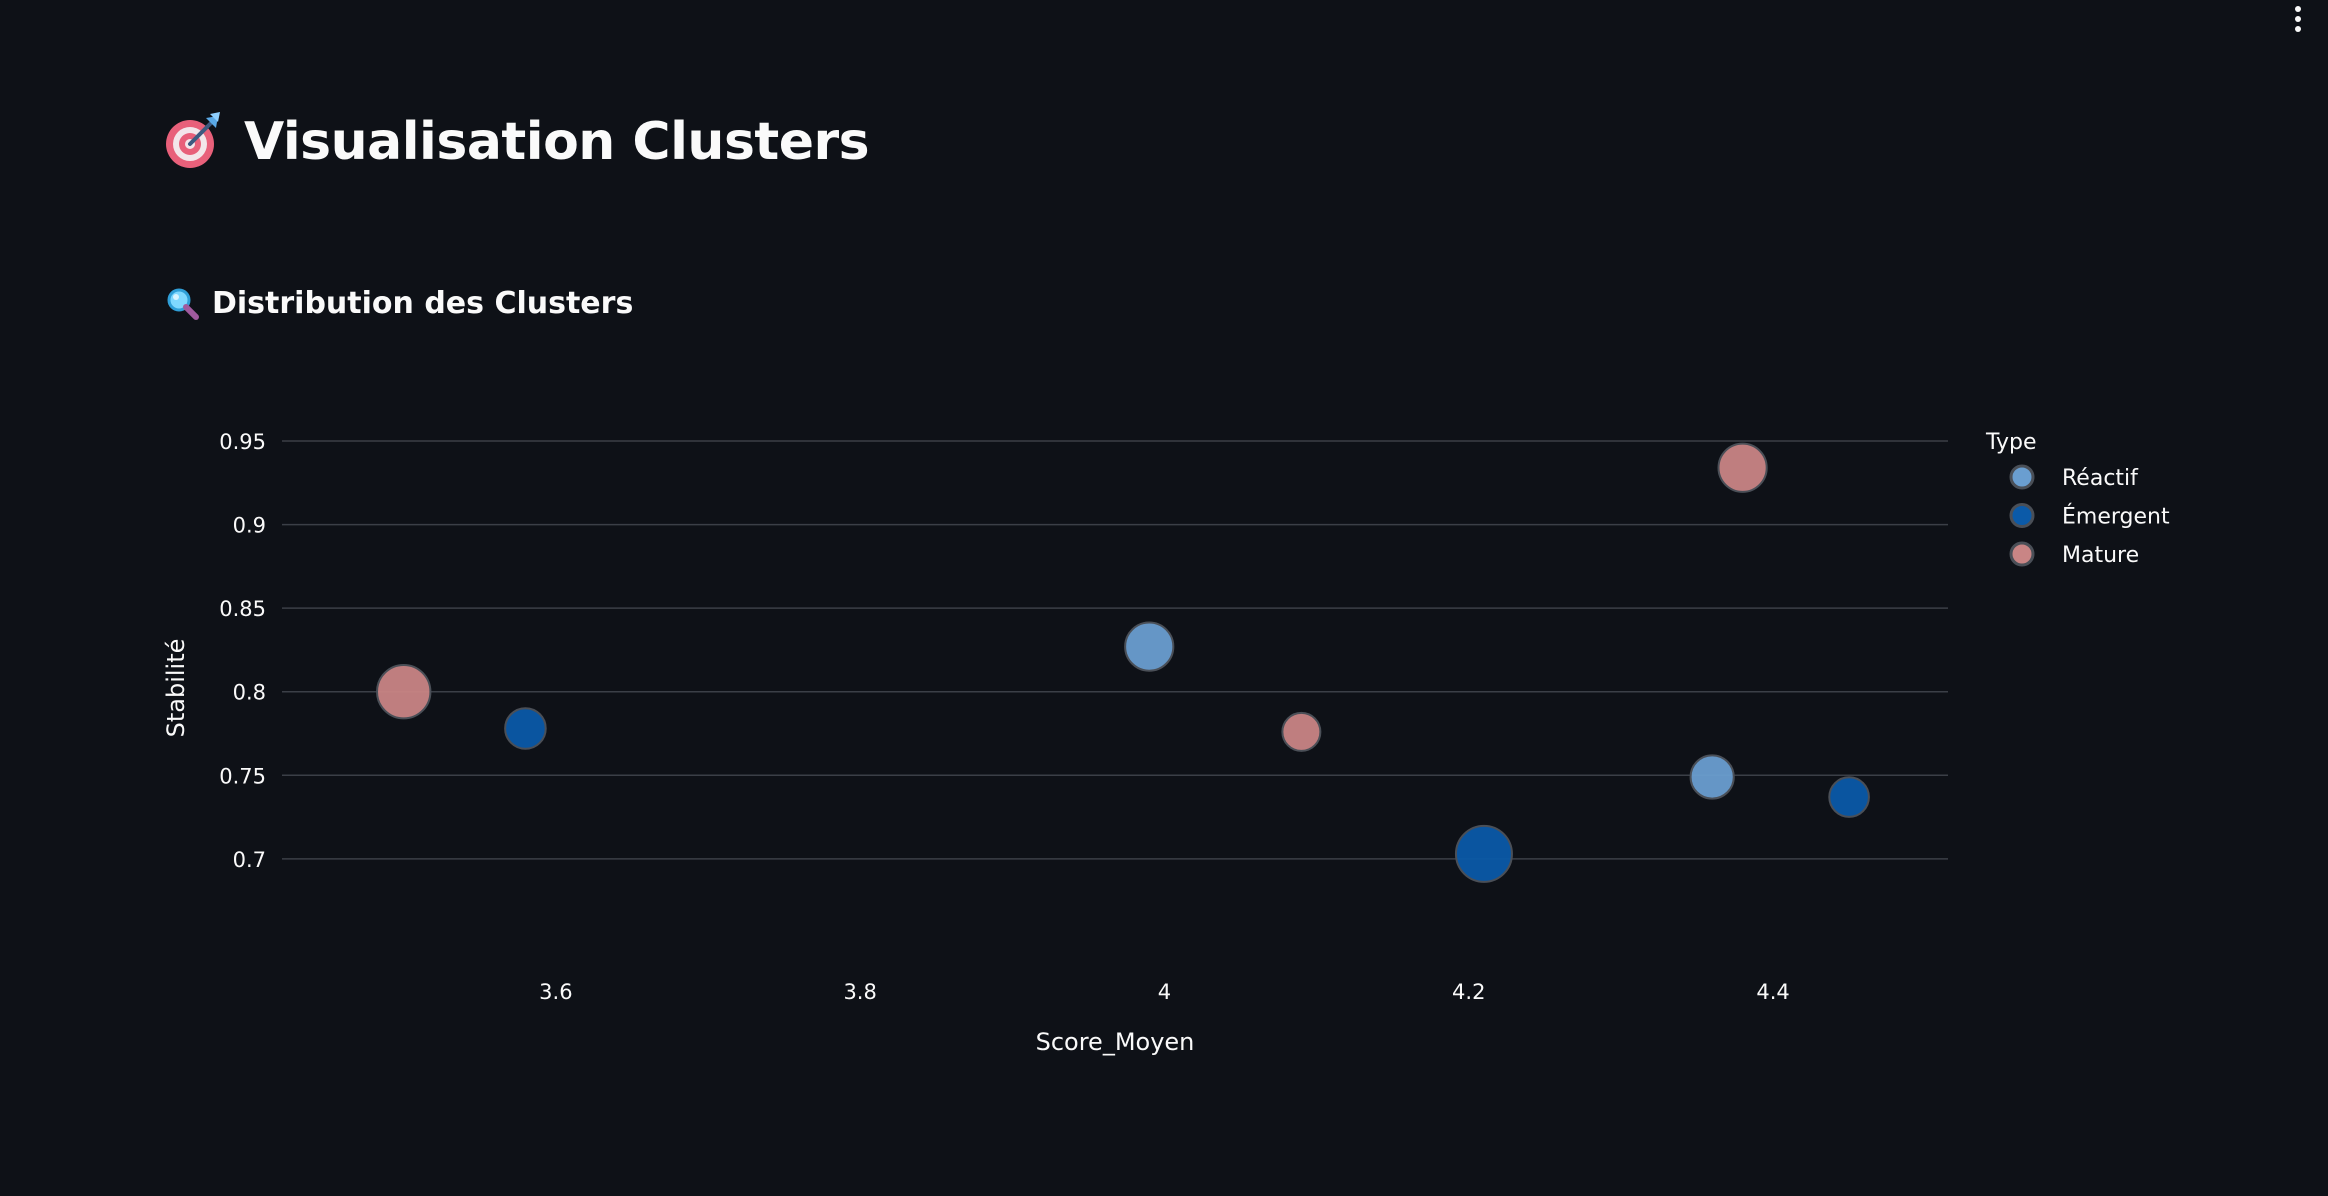  Describe the element at coordinates (1468, 992) in the screenshot. I see `x-tick-label: 4.2` at that location.